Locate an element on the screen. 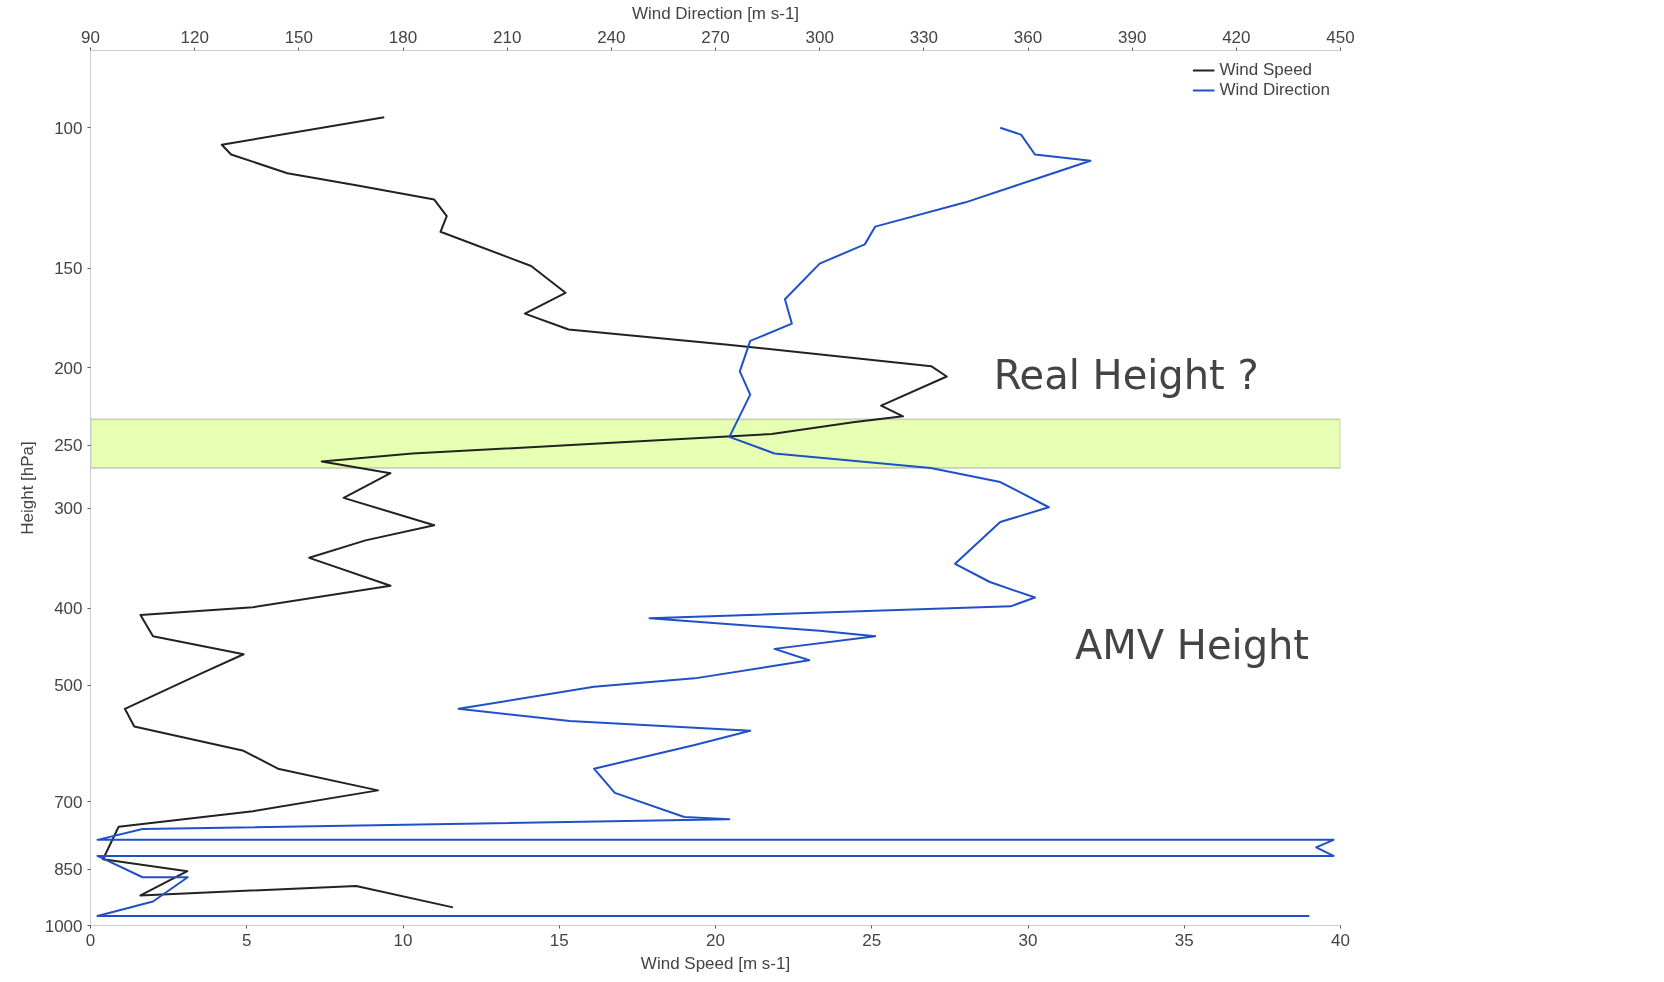  y-tick-label: 700 is located at coordinates (68, 802).